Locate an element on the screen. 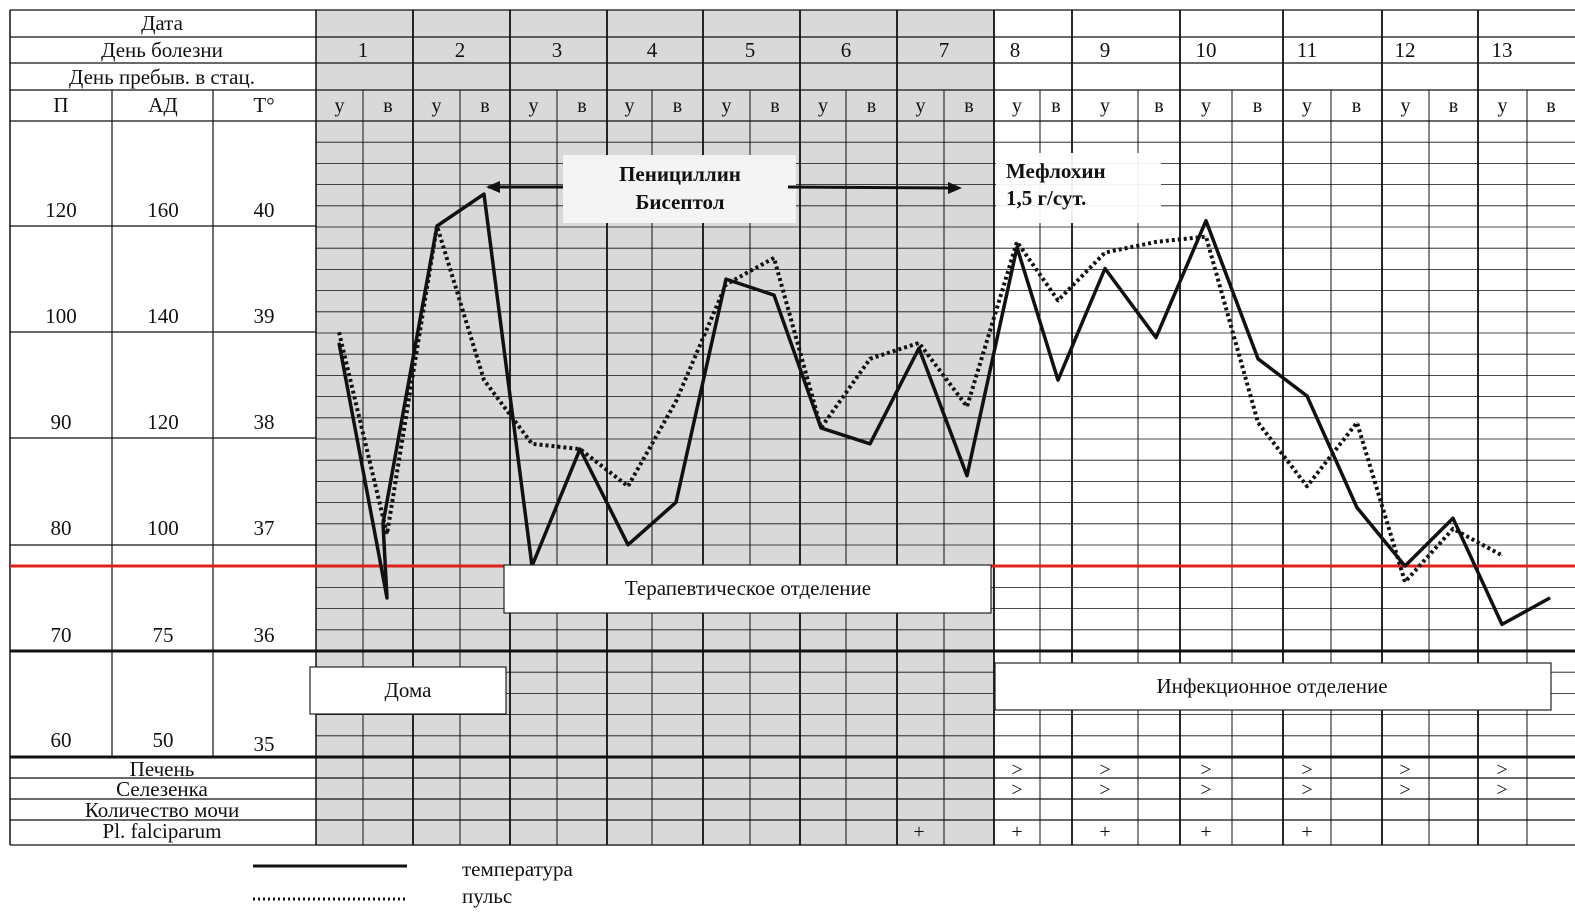 This screenshot has height=917, width=1575. drug2-arrowhead is located at coordinates (955, 188).